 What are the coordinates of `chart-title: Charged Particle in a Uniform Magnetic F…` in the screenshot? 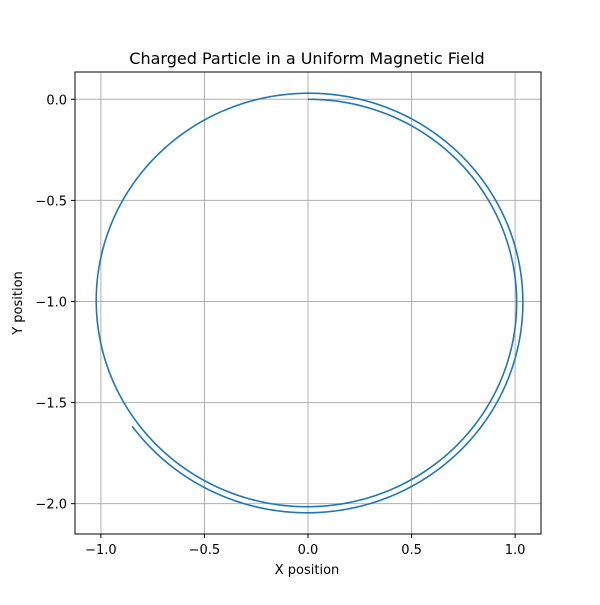 It's located at (306, 58).